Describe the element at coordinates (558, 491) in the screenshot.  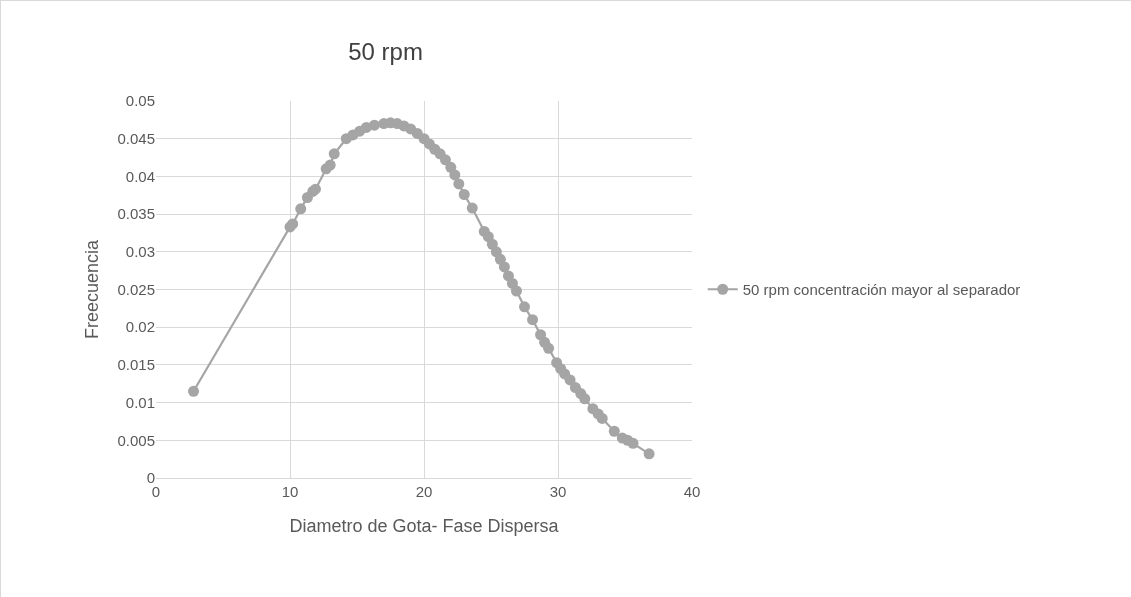
I see `x-tick-label: 30` at that location.